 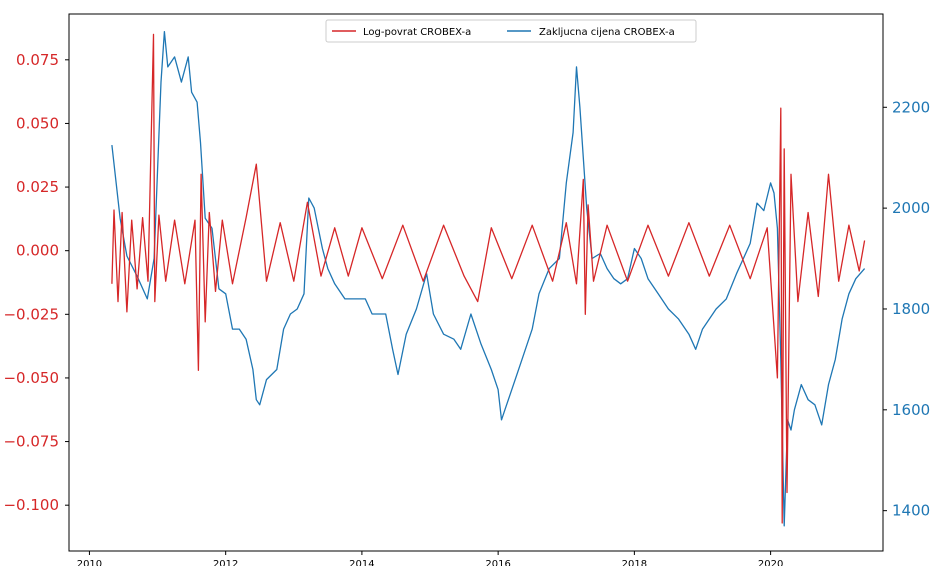 What do you see at coordinates (607, 32) in the screenshot?
I see `legend-label-close: Zakljucna cijena CROBEX-a` at bounding box center [607, 32].